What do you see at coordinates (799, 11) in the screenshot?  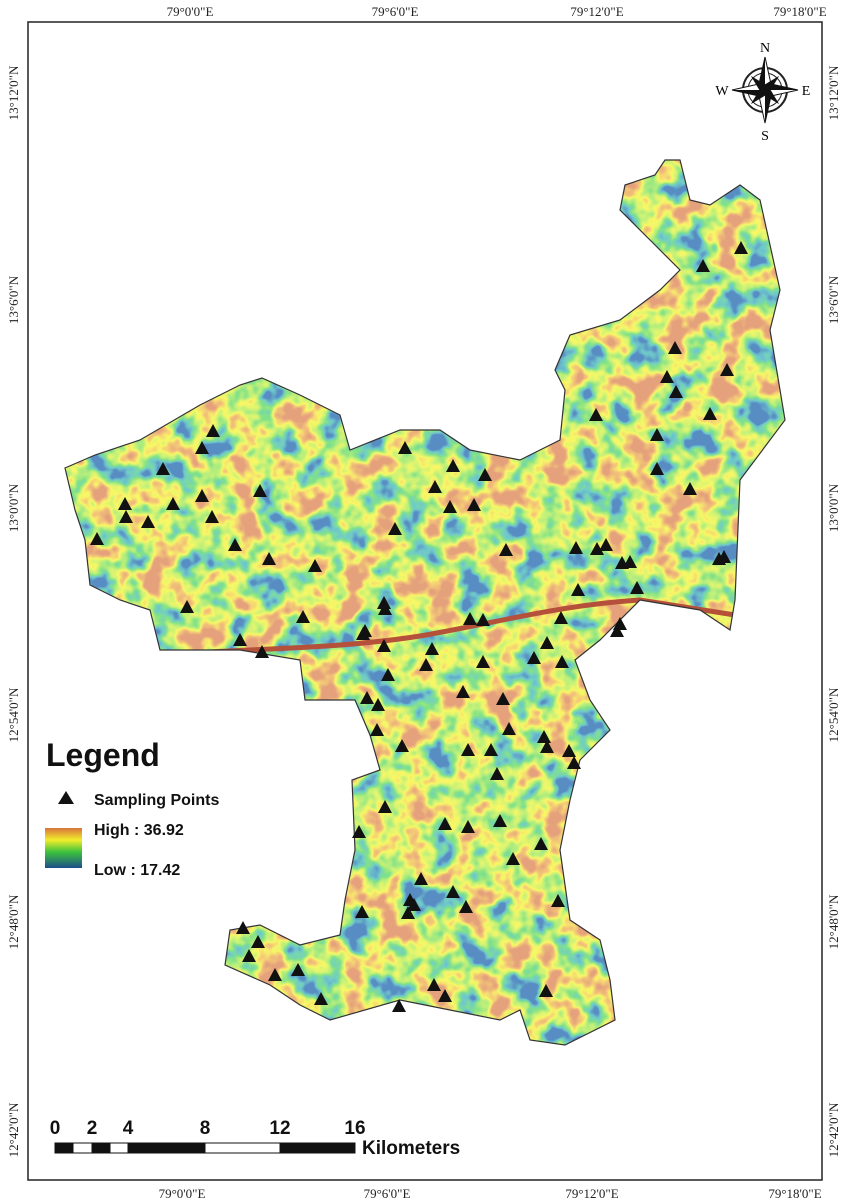 I see `lon-label-top: 79°18'0"E` at bounding box center [799, 11].